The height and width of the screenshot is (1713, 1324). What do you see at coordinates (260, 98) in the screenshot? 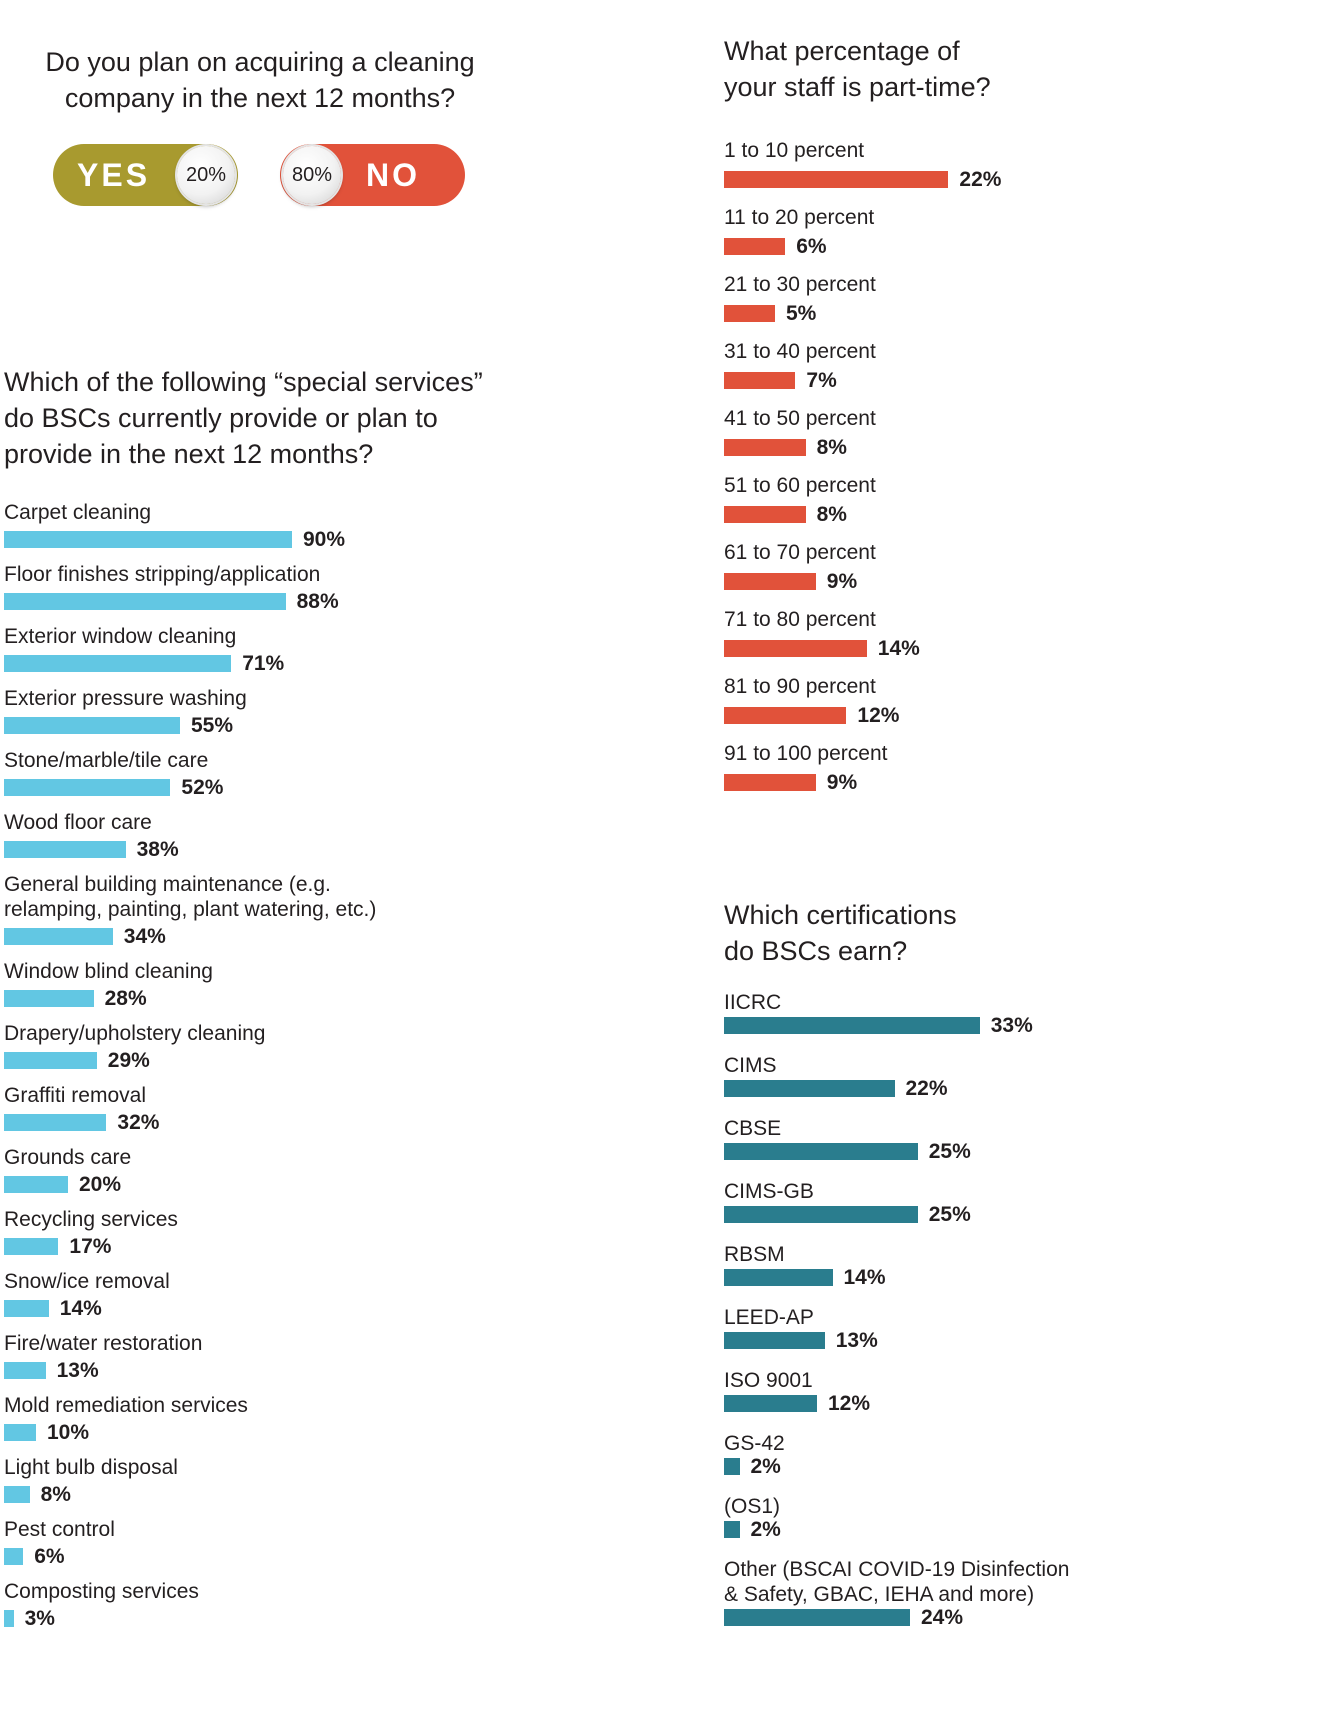
I see `acquire-title-line-2: company in the next 12 months?` at bounding box center [260, 98].